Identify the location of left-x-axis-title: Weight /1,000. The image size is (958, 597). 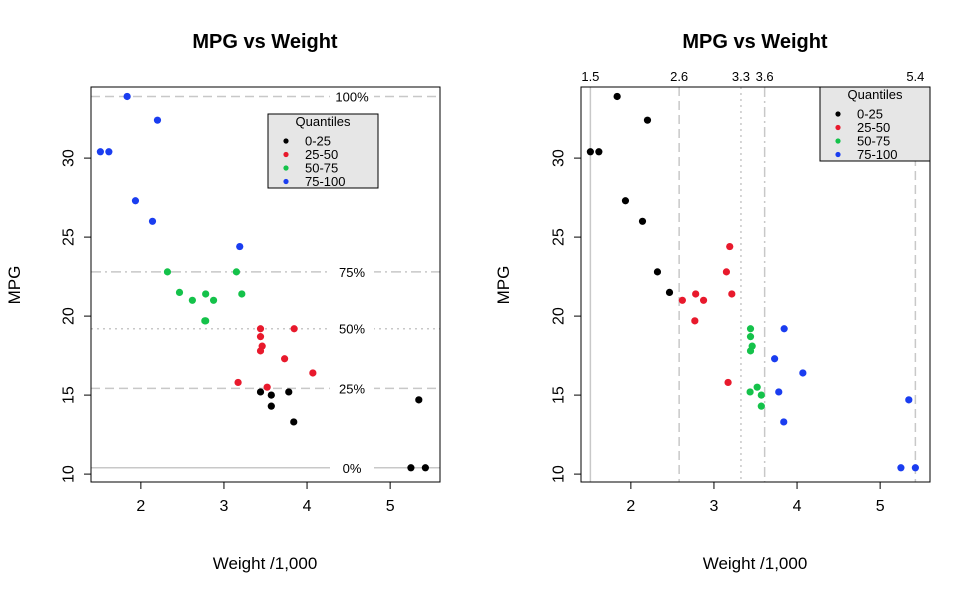
(265, 563).